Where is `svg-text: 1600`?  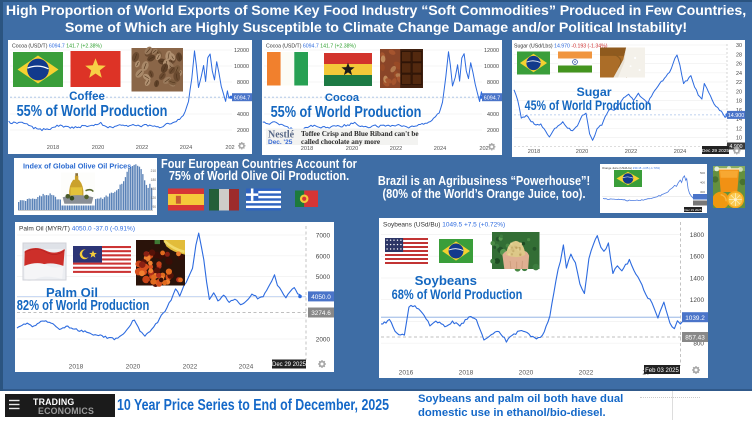 svg-text: 1600 is located at coordinates (697, 257).